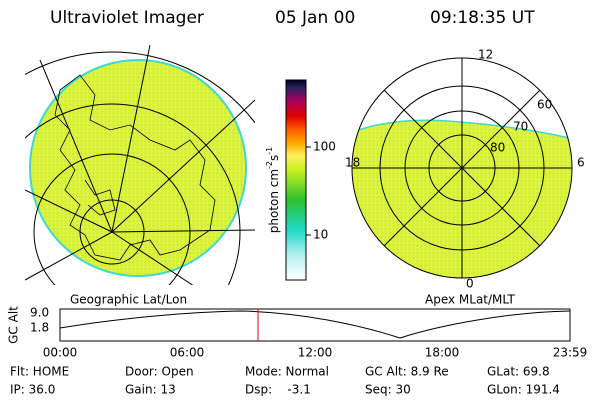  I want to click on time-label: 12:00, so click(315, 353).